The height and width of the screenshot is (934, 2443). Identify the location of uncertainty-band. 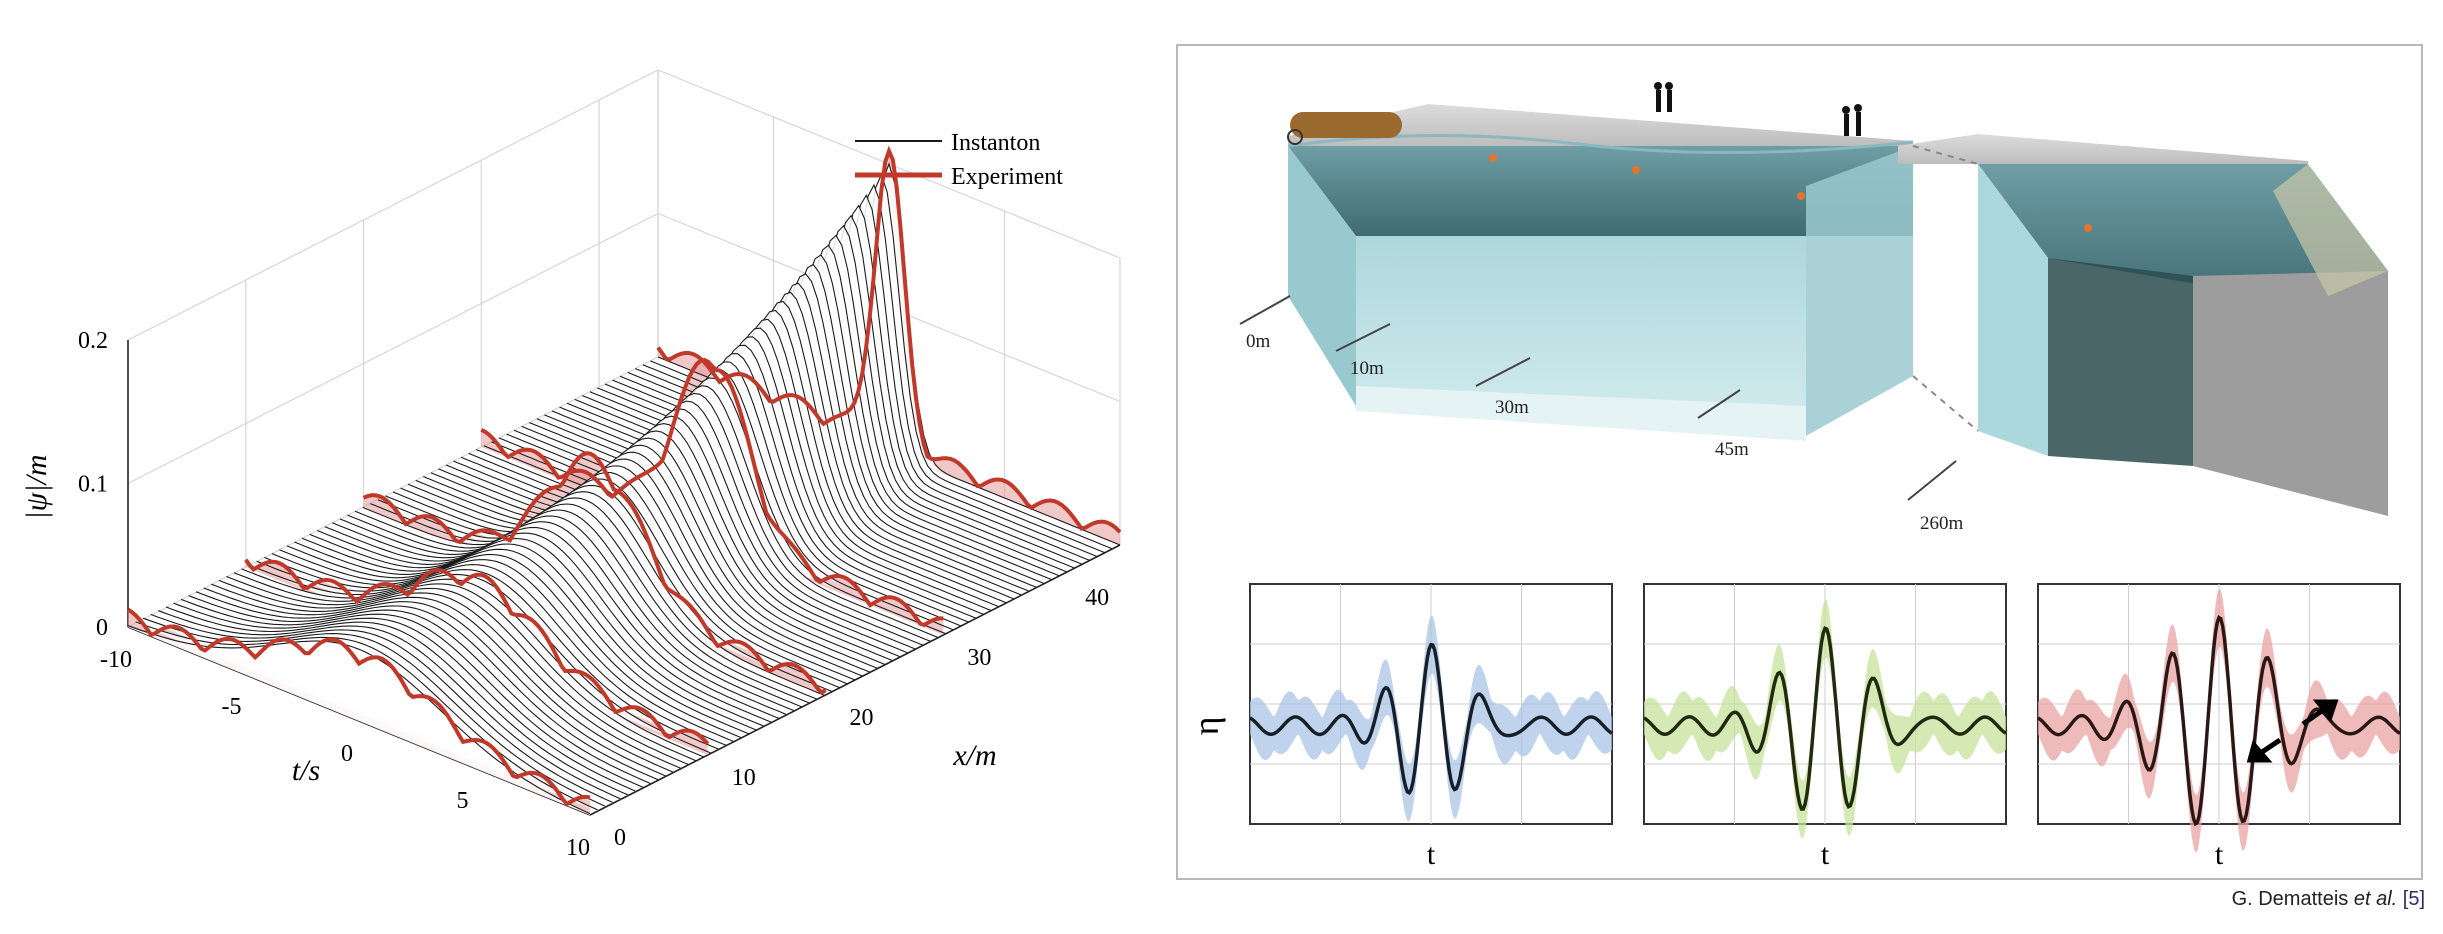
(2219, 720).